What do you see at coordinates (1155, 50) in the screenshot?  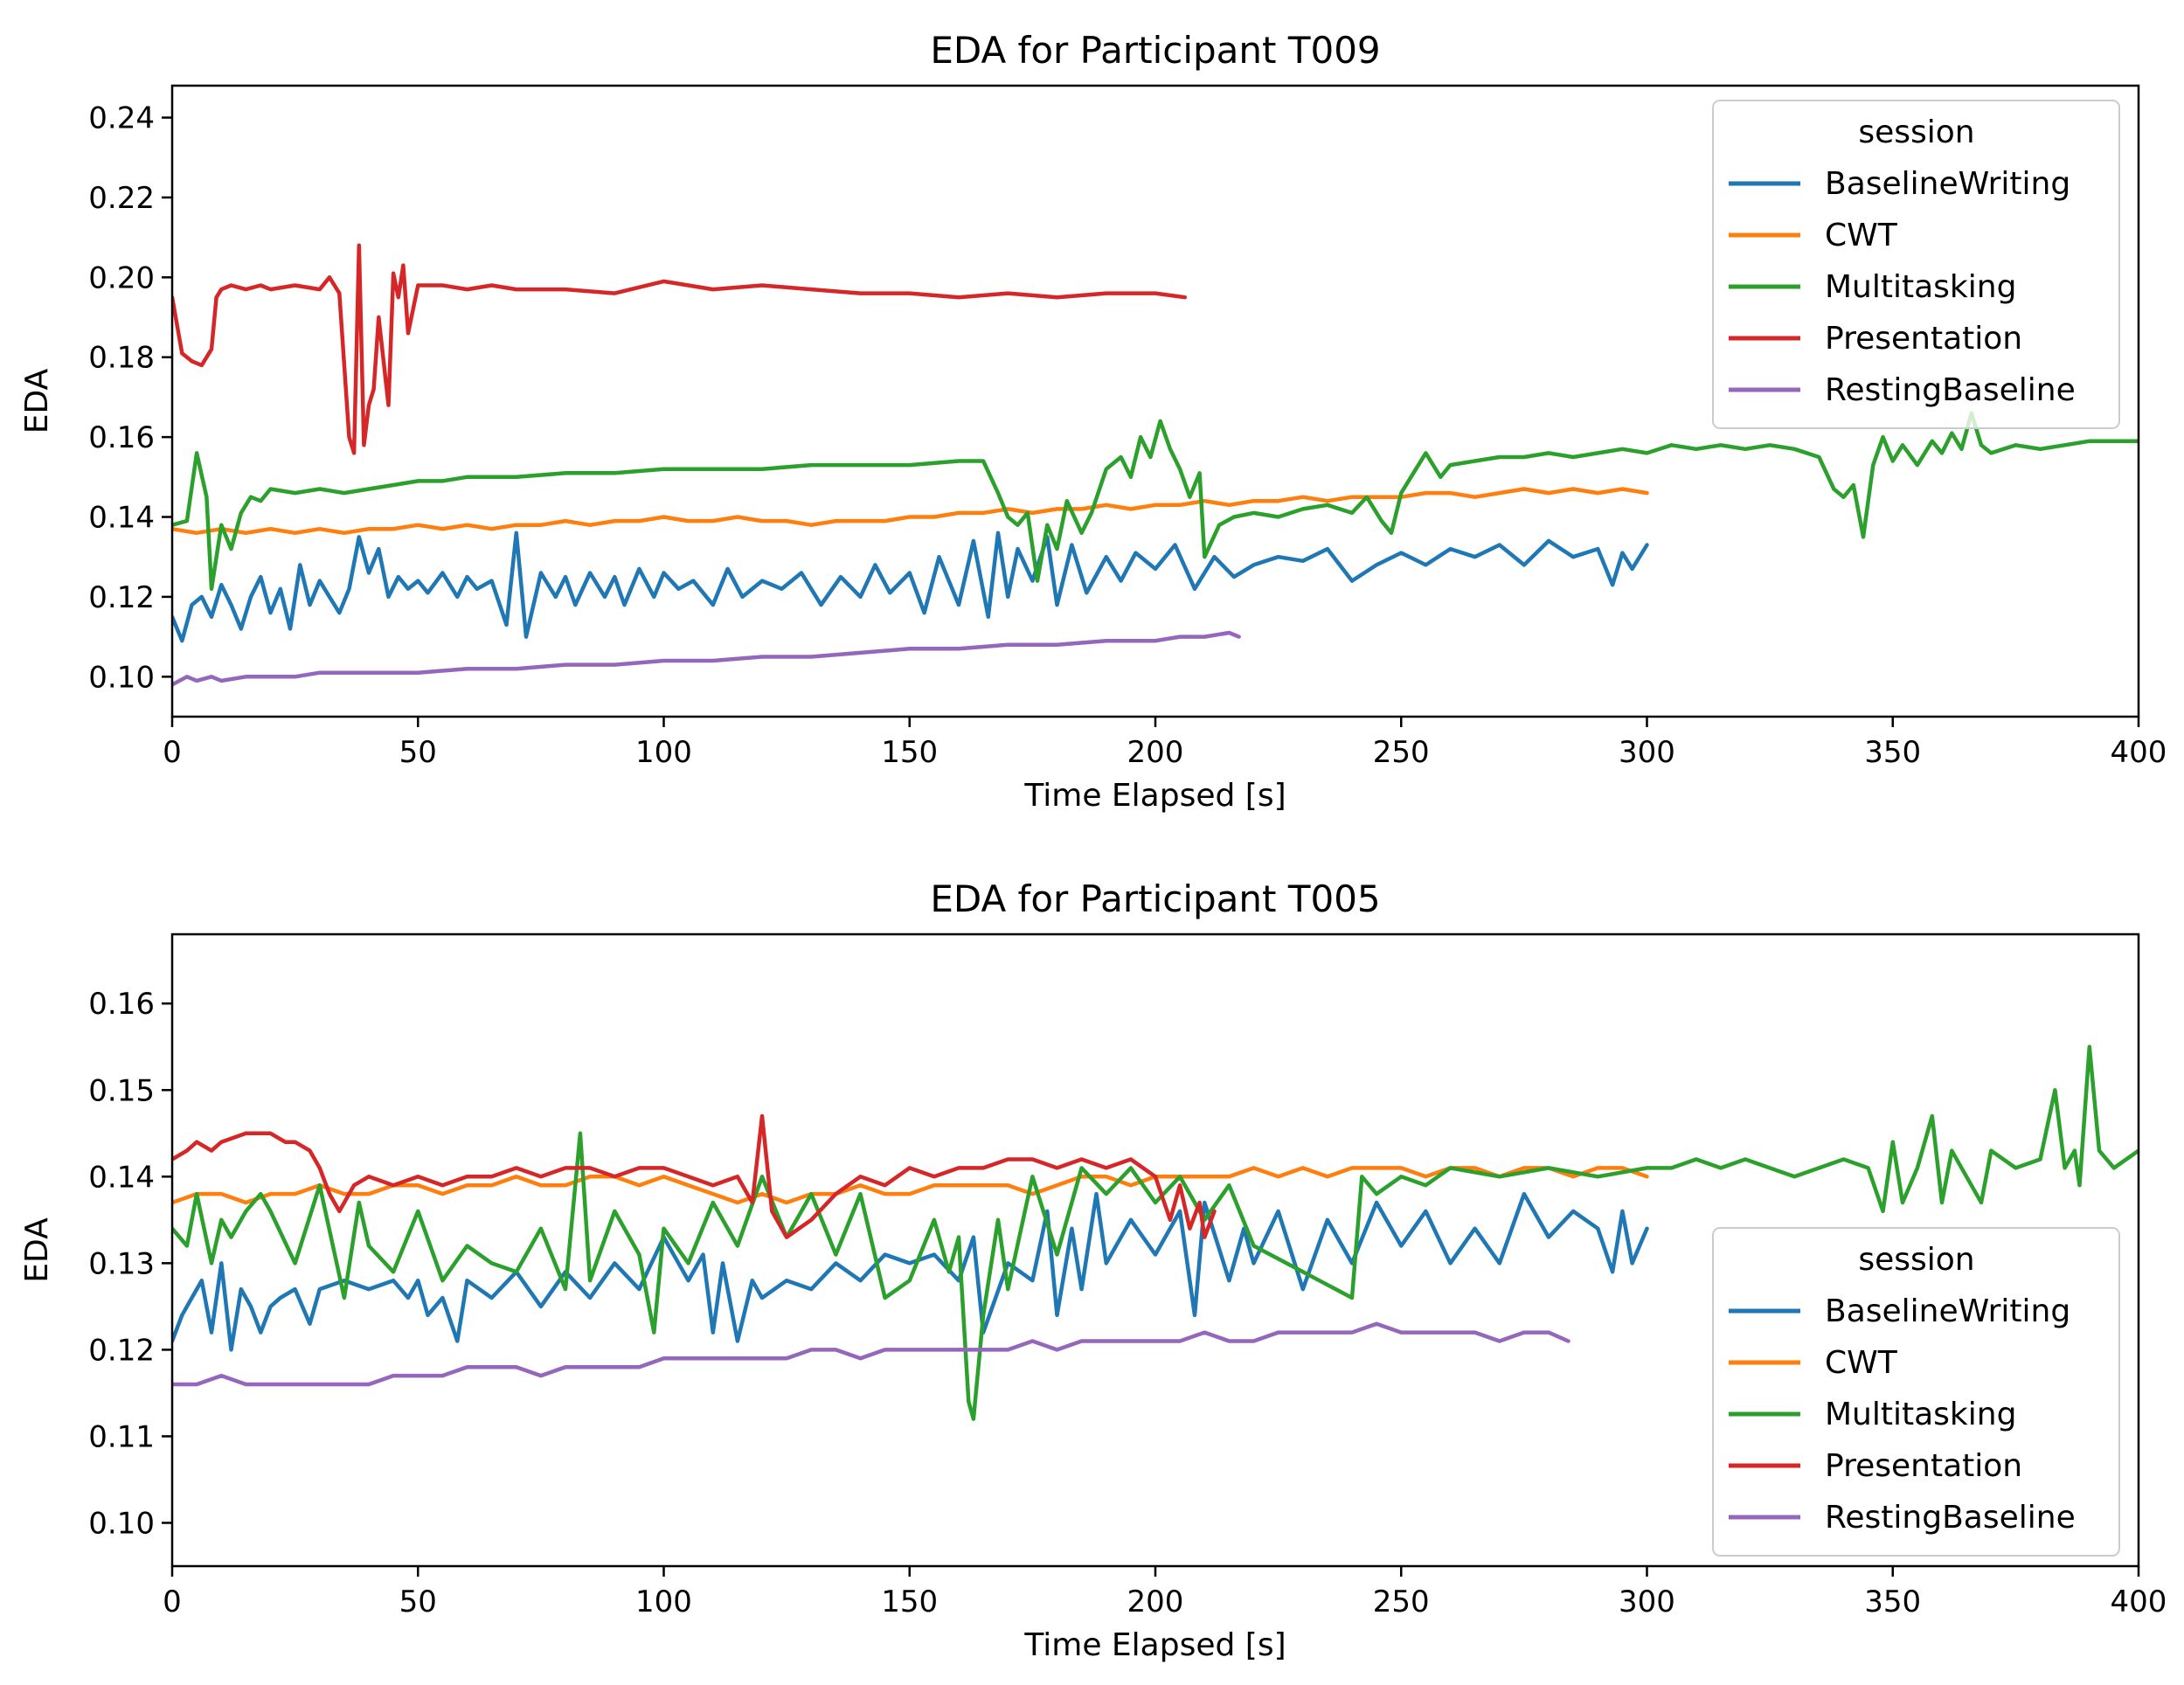 I see `chart-title: EDA for Participant T009` at bounding box center [1155, 50].